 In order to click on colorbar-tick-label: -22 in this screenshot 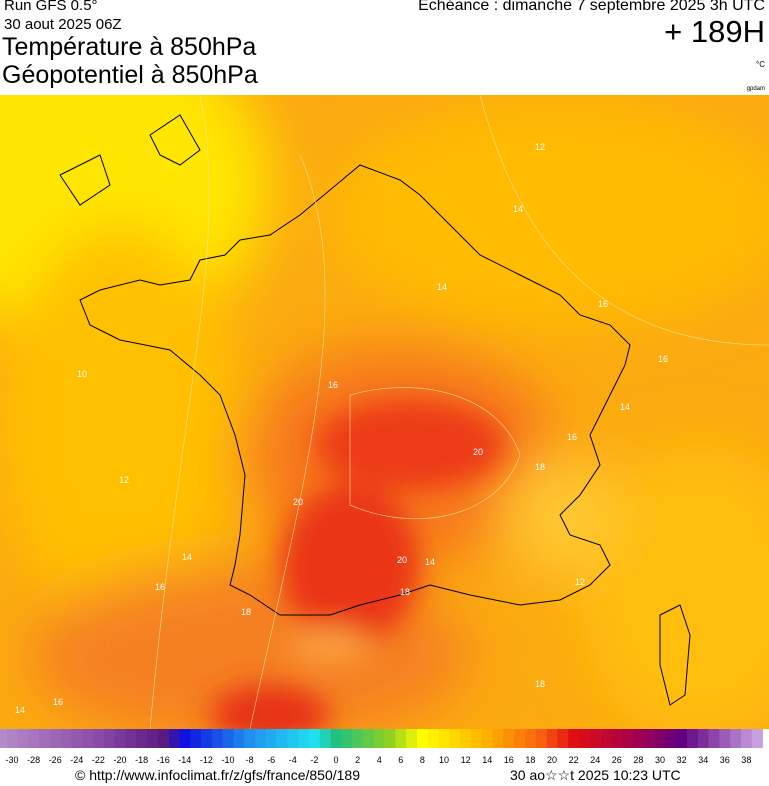, I will do `click(98, 760)`.